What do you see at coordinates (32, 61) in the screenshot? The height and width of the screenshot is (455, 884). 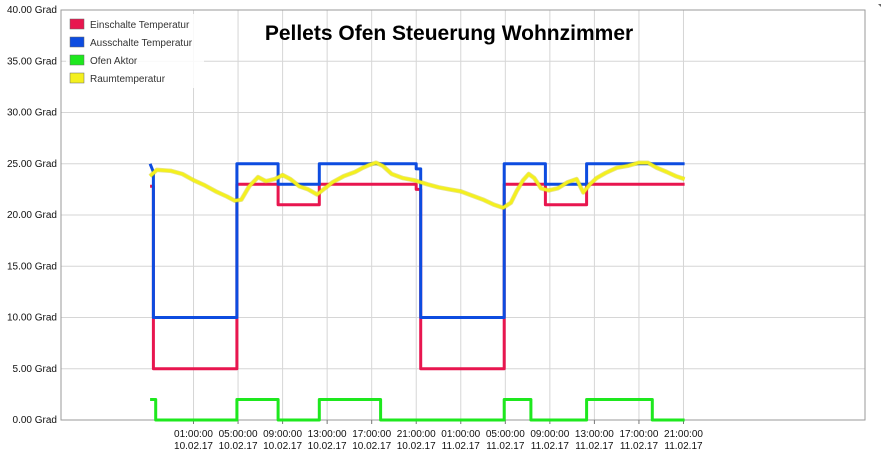 I see `y-tick-label: 35.00 Grad` at bounding box center [32, 61].